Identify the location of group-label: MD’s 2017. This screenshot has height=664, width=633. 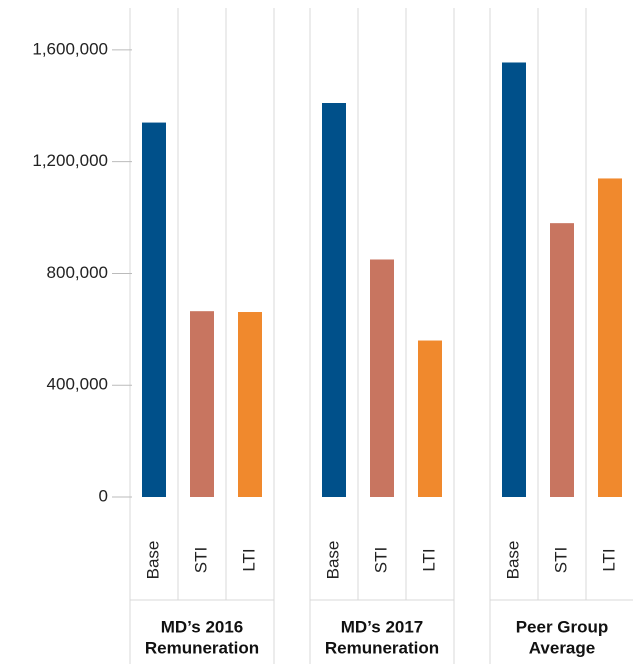
(382, 626).